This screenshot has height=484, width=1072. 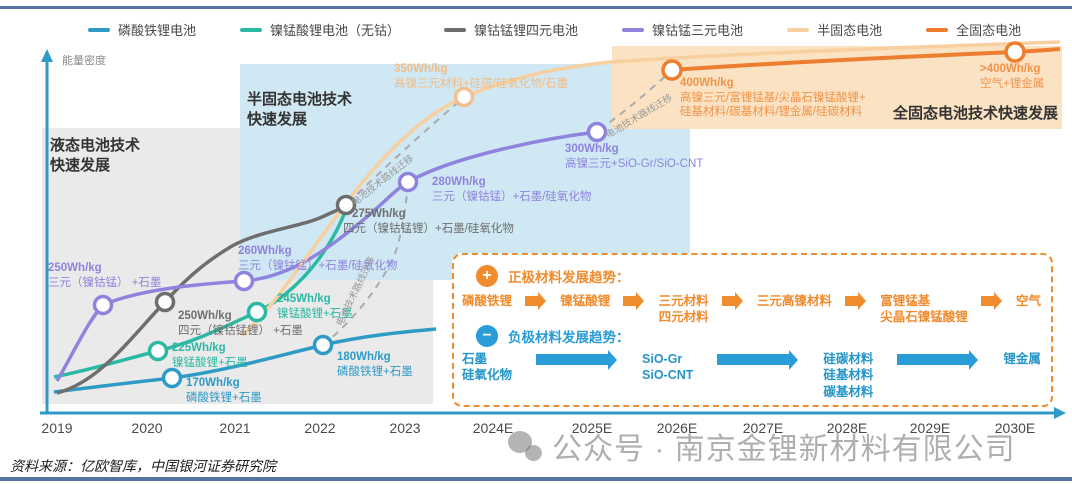 I want to click on x-axis-label-2026e: 2026E, so click(x=677, y=428).